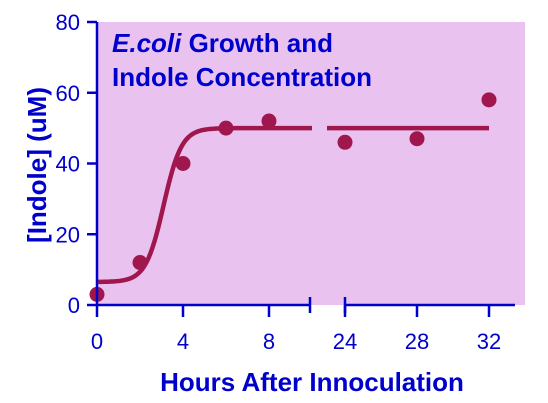  I want to click on y-tick-label-40: 40, so click(68, 164).